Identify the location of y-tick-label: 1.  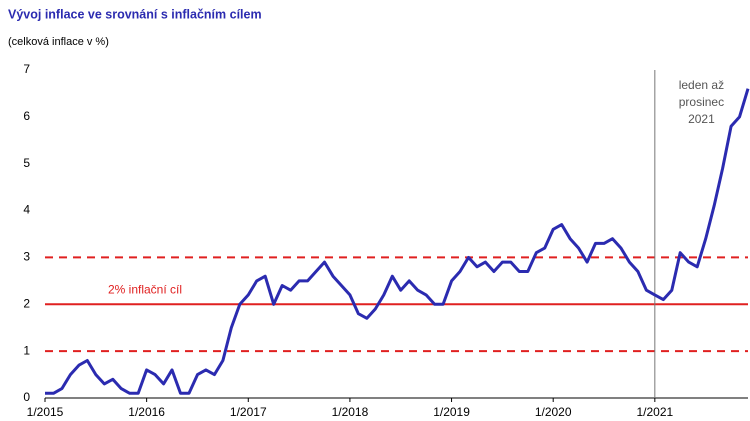
(26, 350).